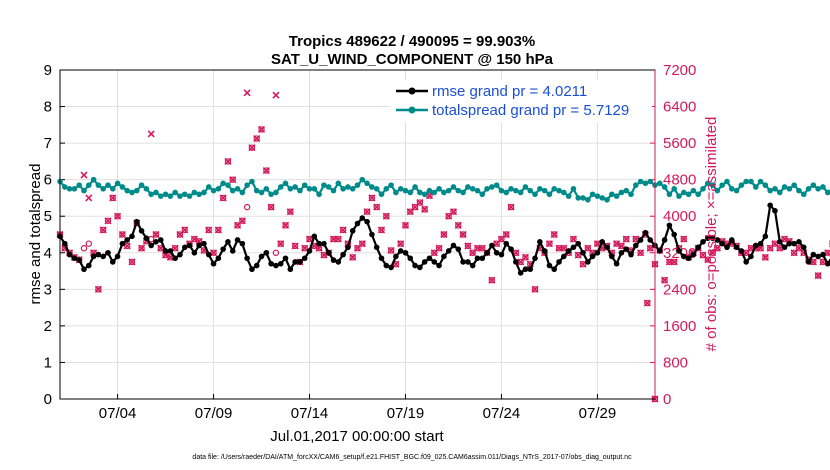  I want to click on y-left-tick-label: 4, so click(48, 253).